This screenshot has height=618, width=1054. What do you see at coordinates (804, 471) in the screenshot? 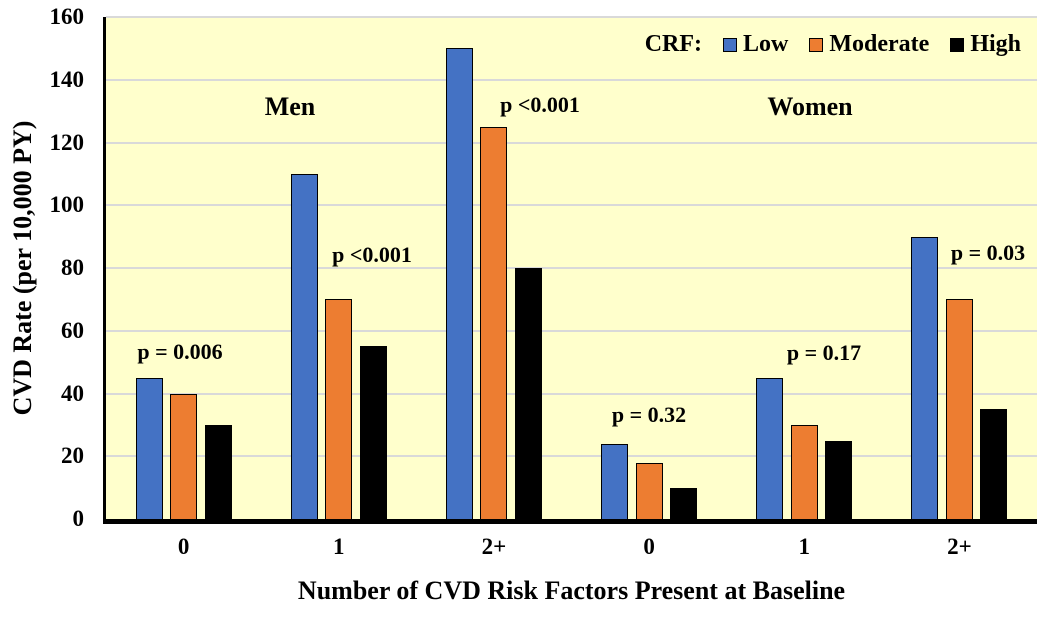
I see `bar-women-1-moderate` at bounding box center [804, 471].